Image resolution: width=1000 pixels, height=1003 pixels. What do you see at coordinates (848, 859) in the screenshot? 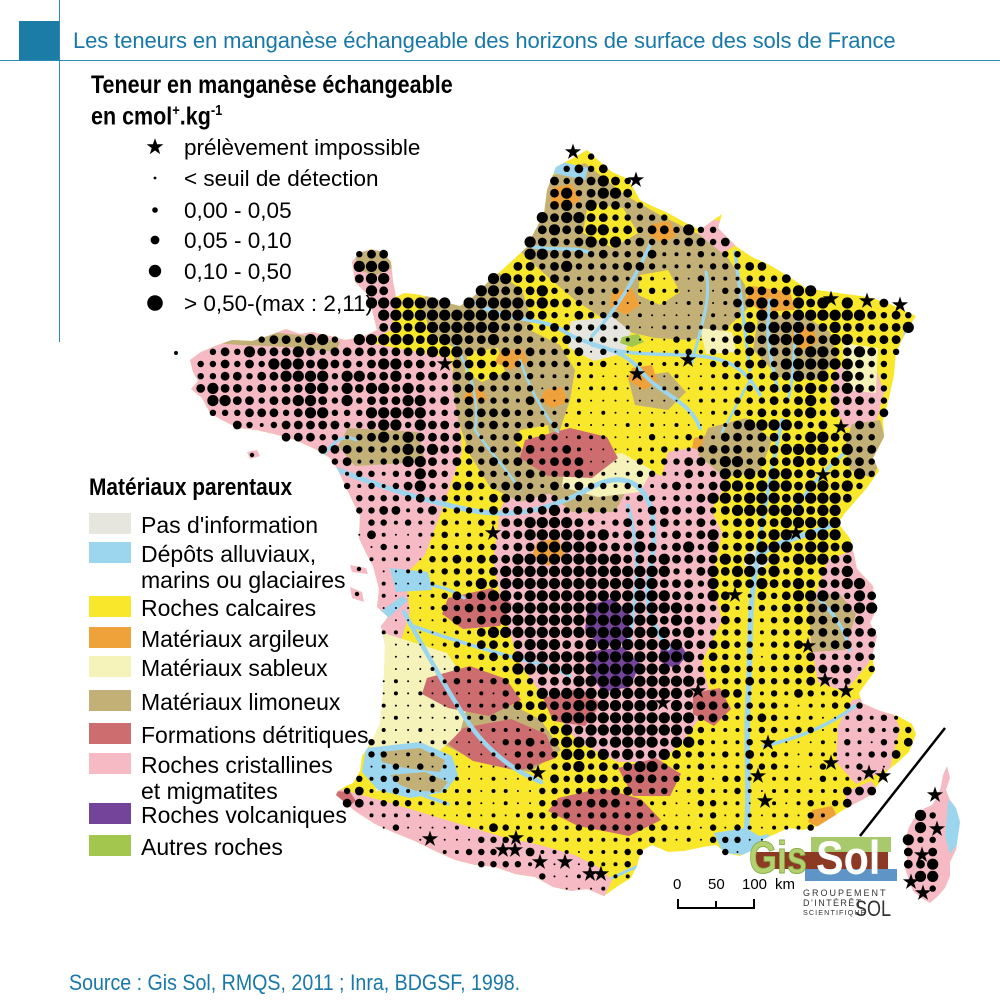
I see `svg-text: Sol` at bounding box center [848, 859].